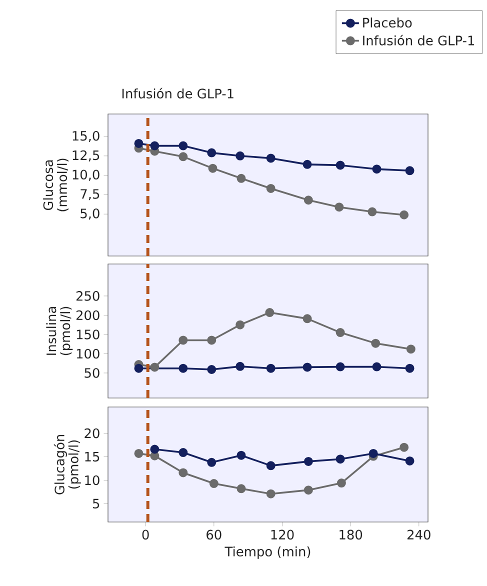  Describe the element at coordinates (387, 23) in the screenshot. I see `legend-label: Placebo` at that location.